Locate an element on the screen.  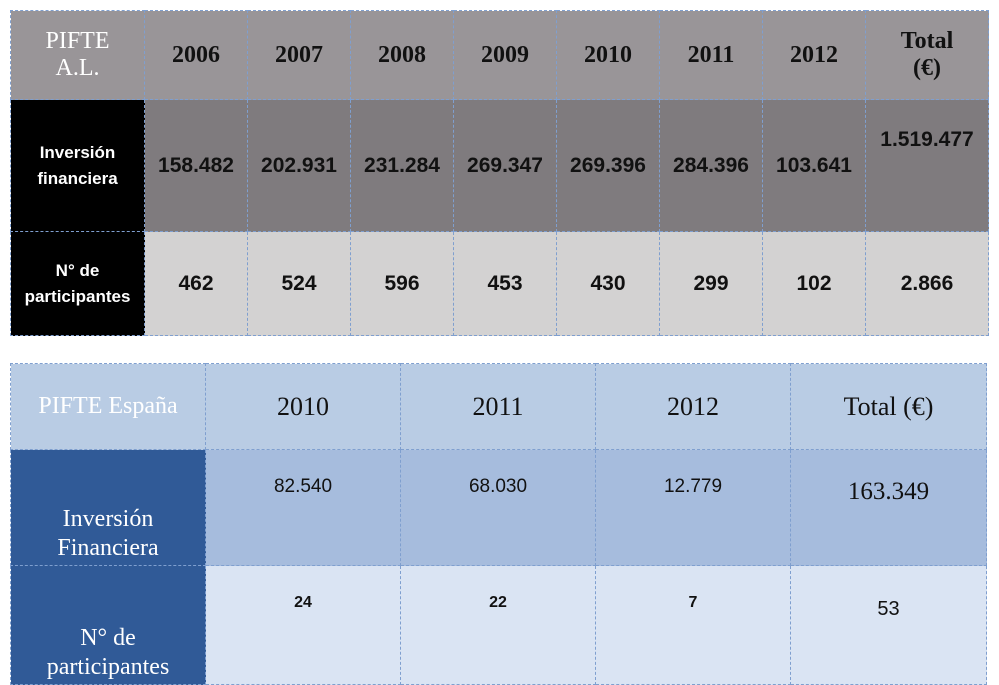
value-cell: 102 is located at coordinates (814, 283).